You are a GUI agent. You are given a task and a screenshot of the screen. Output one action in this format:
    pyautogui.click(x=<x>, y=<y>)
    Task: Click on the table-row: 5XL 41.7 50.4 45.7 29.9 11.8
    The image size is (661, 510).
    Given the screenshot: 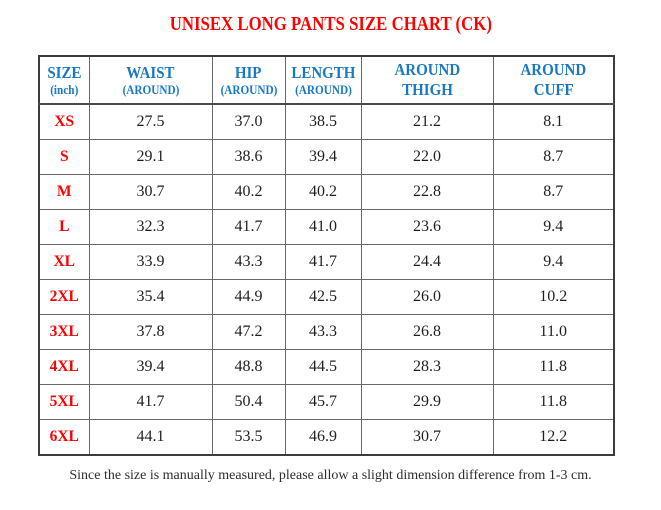 What is the action you would take?
    pyautogui.click(x=326, y=402)
    